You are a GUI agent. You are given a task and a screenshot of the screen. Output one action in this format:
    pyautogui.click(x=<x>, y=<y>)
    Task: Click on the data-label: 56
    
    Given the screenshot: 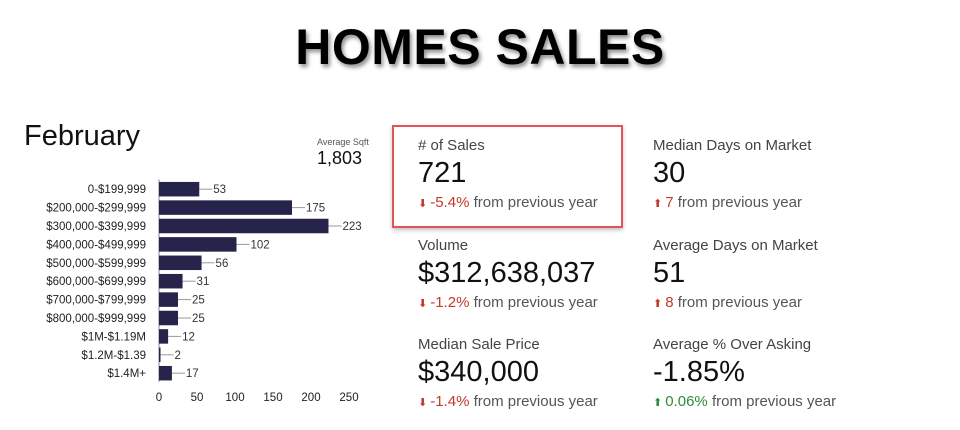 What is the action you would take?
    pyautogui.click(x=222, y=264)
    